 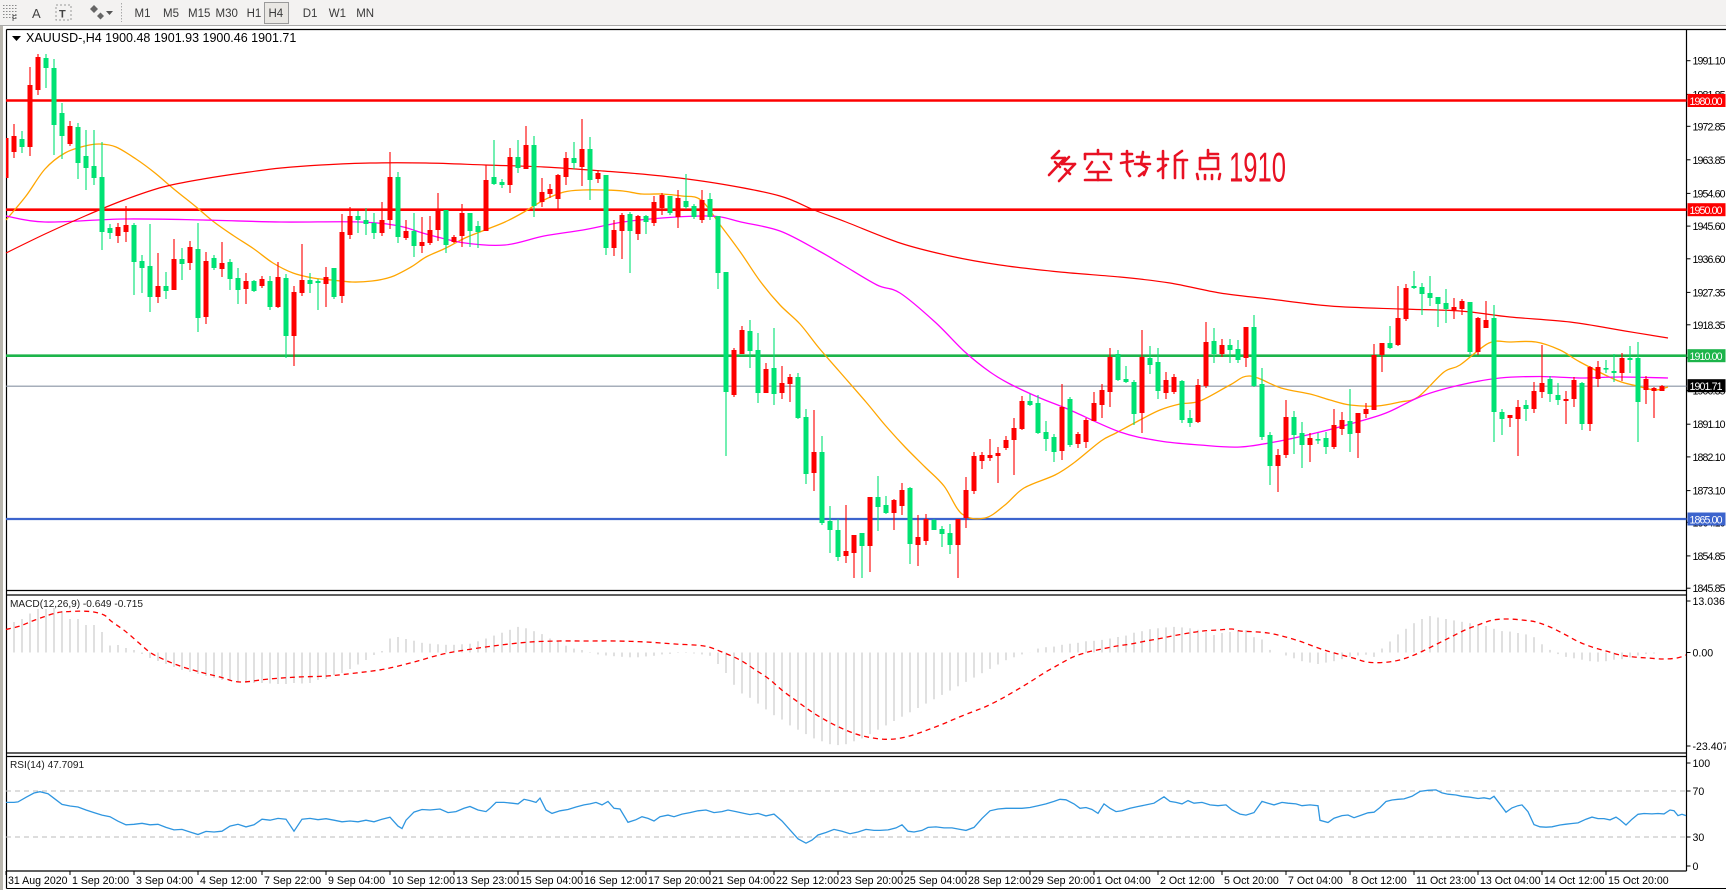 What do you see at coordinates (1706, 211) in the screenshot?
I see `svg-text: 1950.00` at bounding box center [1706, 211].